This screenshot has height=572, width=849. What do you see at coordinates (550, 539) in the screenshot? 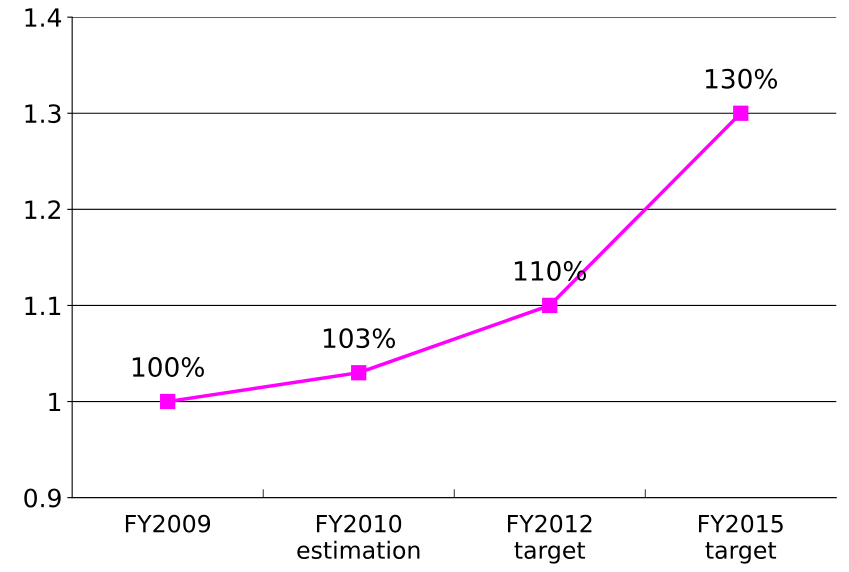
I see `x-tick-label: FY2012 target` at bounding box center [550, 539].